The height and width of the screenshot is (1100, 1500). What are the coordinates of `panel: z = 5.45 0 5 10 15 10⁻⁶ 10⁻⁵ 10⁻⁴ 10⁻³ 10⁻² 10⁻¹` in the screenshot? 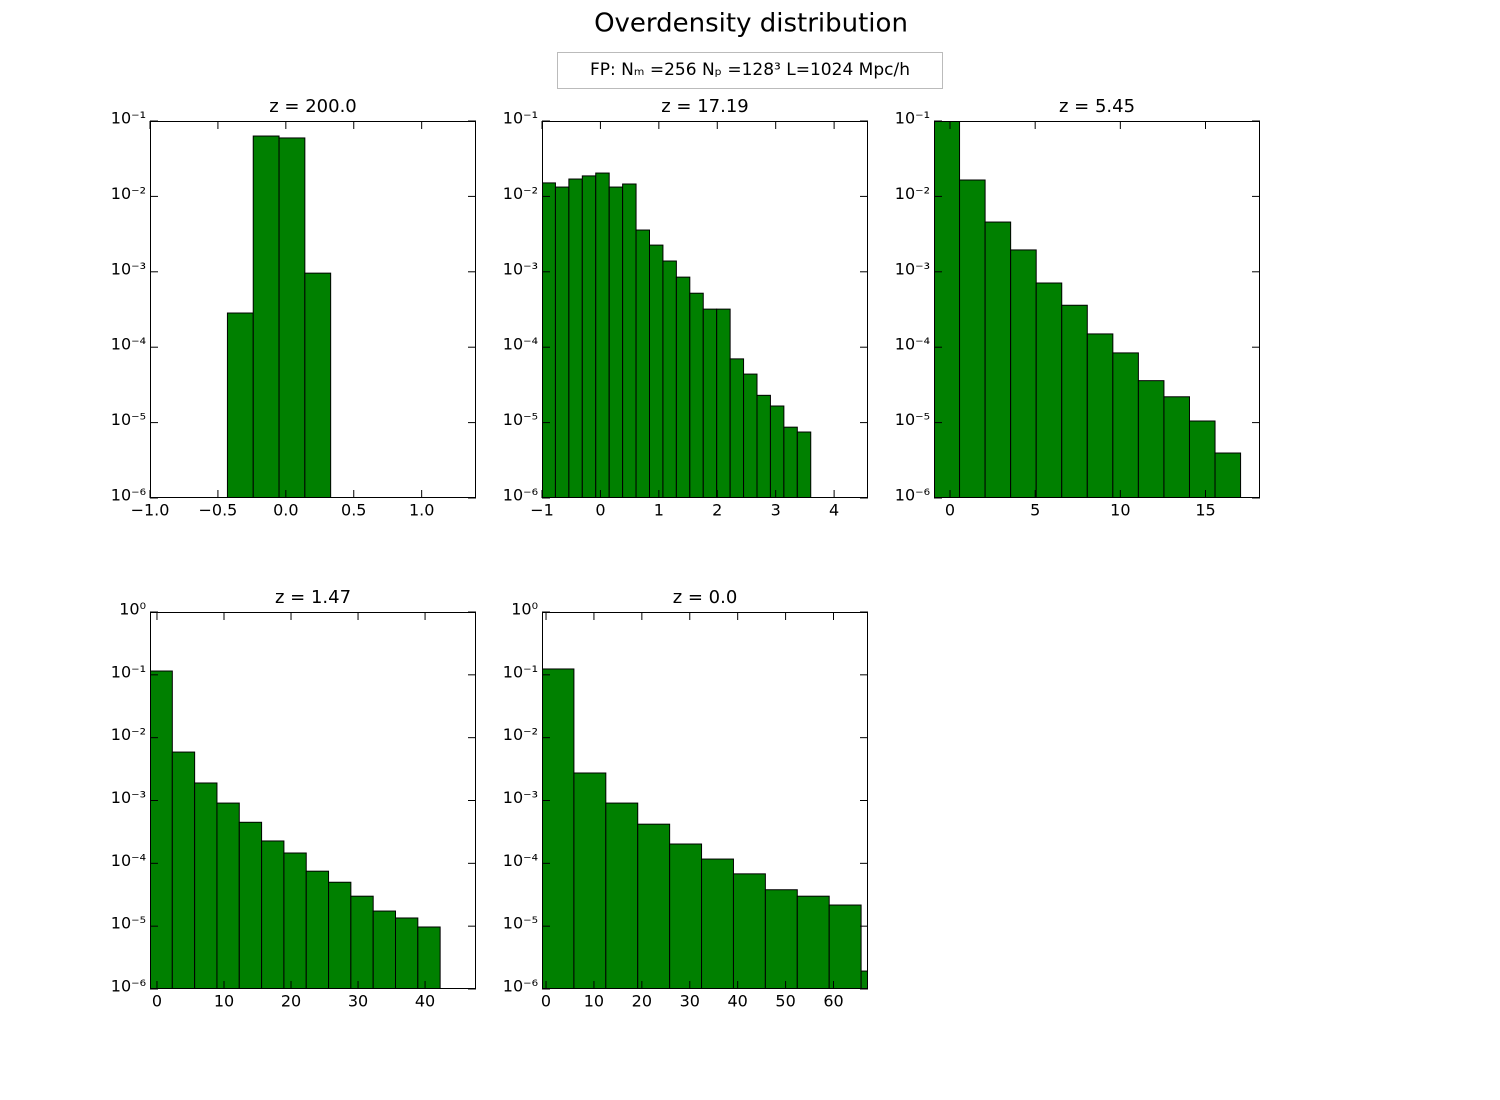 It's located at (1077, 308).